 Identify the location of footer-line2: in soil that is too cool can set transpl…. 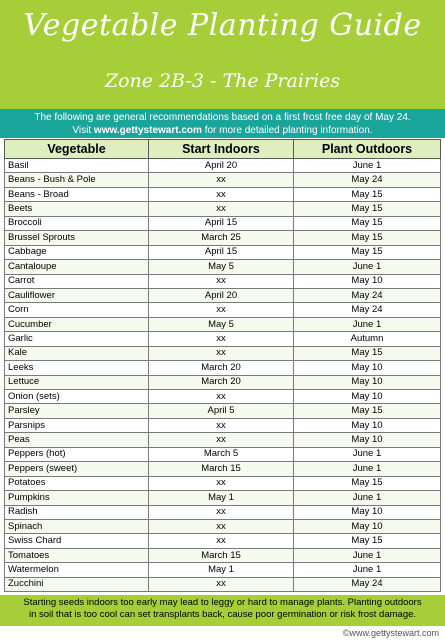
(222, 614).